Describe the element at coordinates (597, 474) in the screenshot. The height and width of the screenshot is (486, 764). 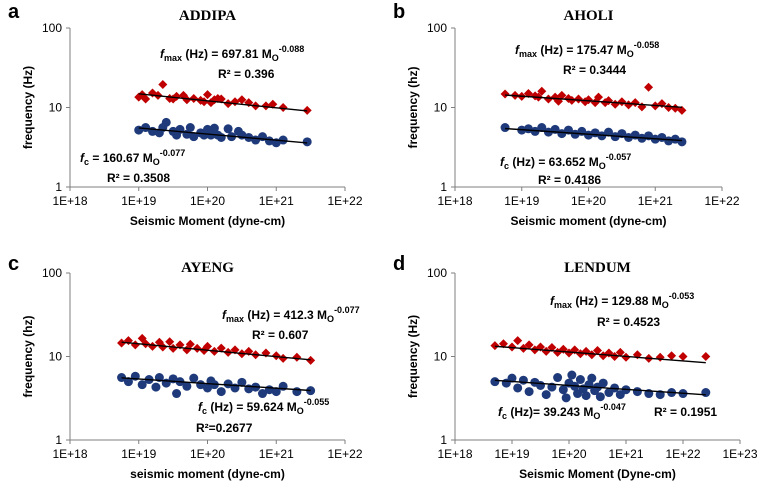
I see `x-axis-label: Seismic Moment (Dyne-cm)` at that location.